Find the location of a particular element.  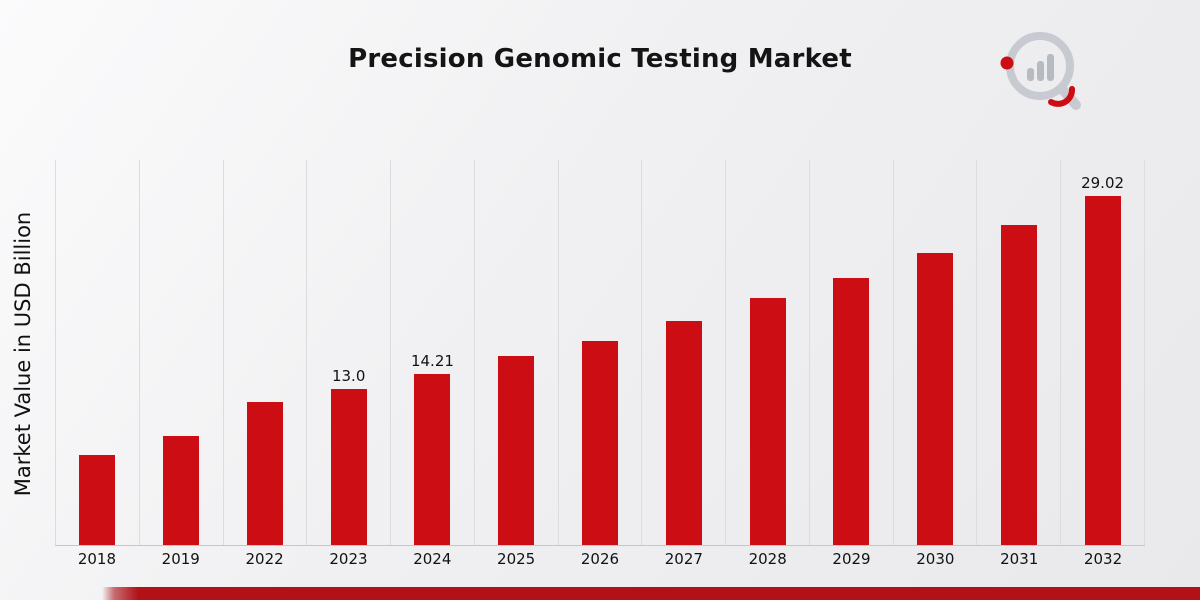

x-tick-label: 2022 is located at coordinates (264, 559).